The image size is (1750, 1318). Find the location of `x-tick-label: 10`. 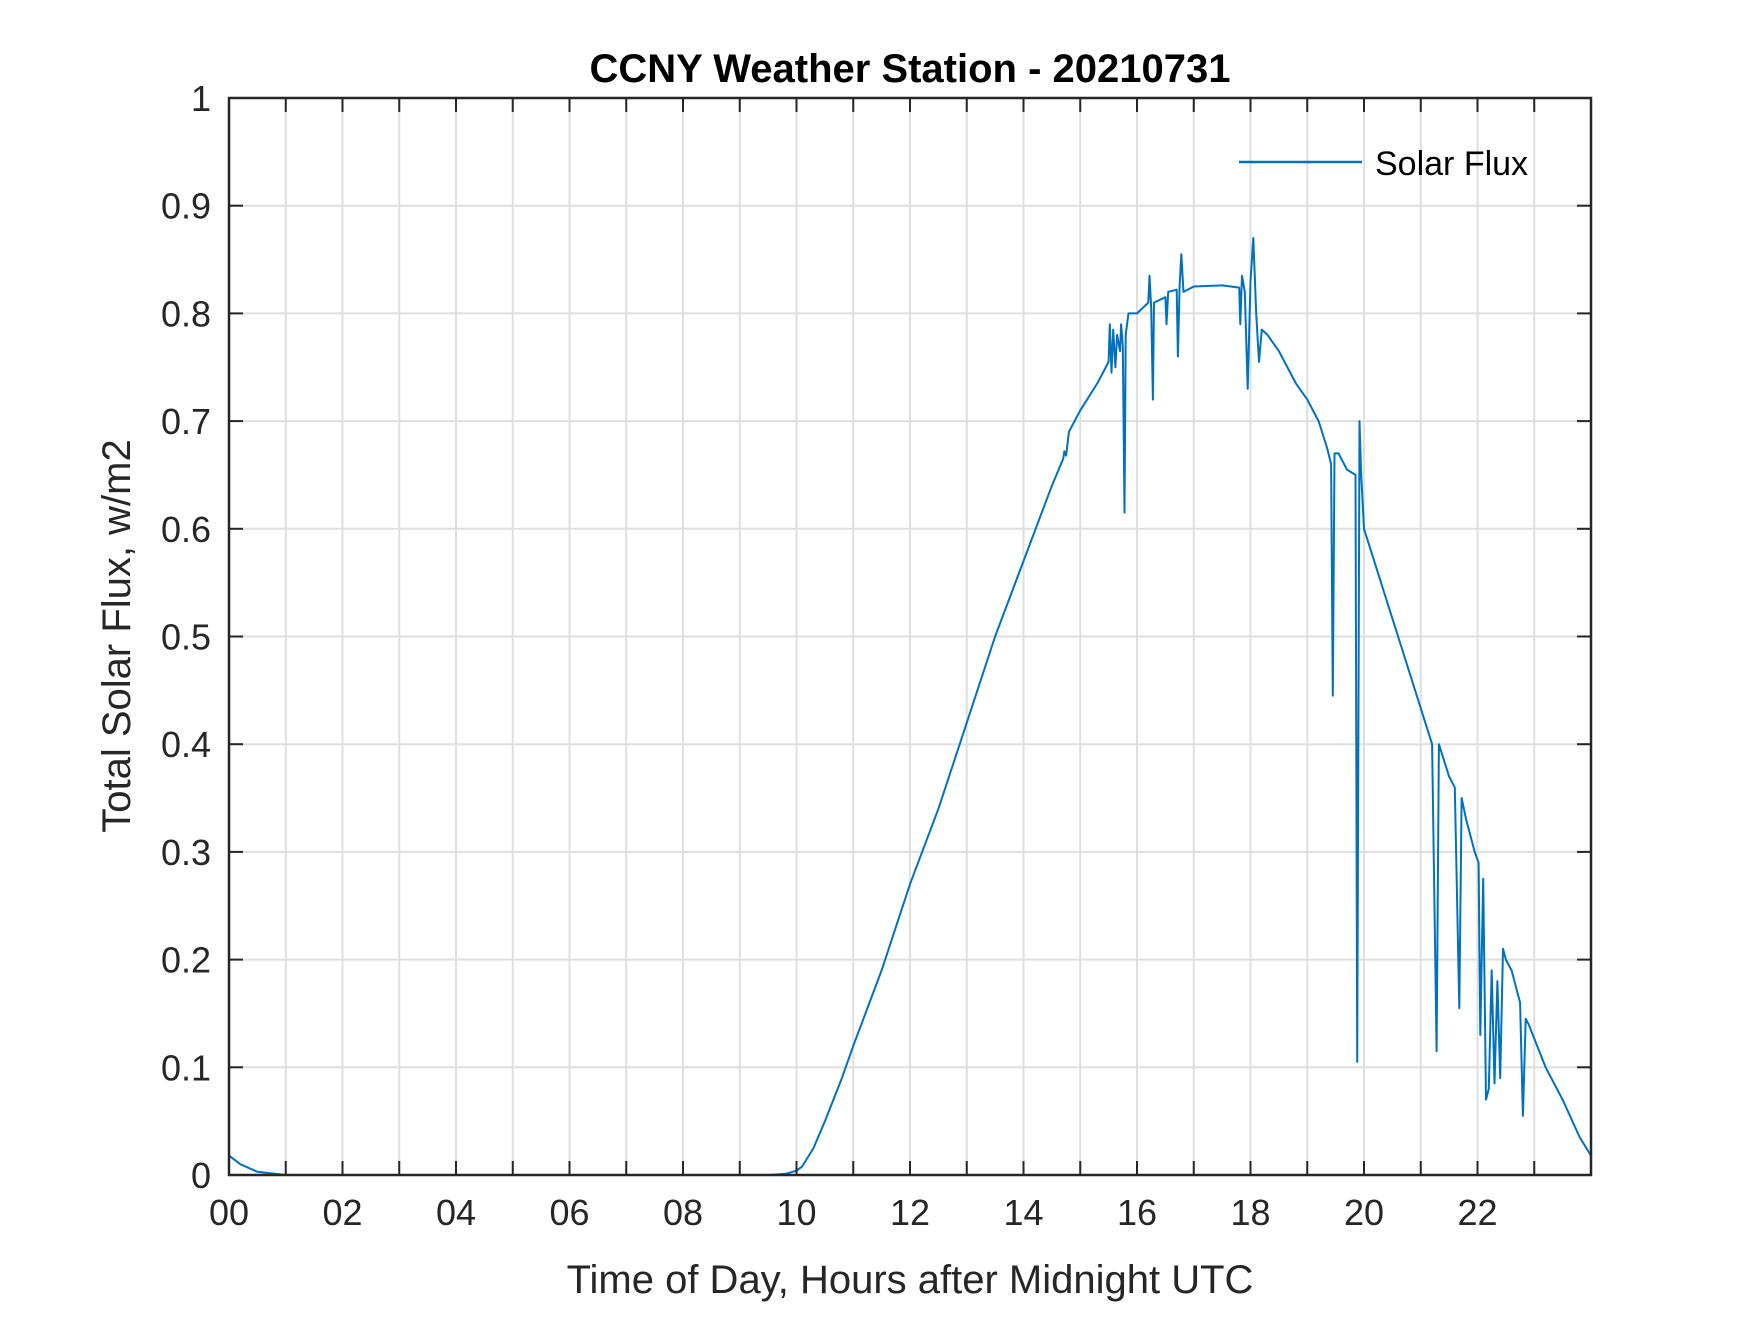

x-tick-label: 10 is located at coordinates (796, 1212).